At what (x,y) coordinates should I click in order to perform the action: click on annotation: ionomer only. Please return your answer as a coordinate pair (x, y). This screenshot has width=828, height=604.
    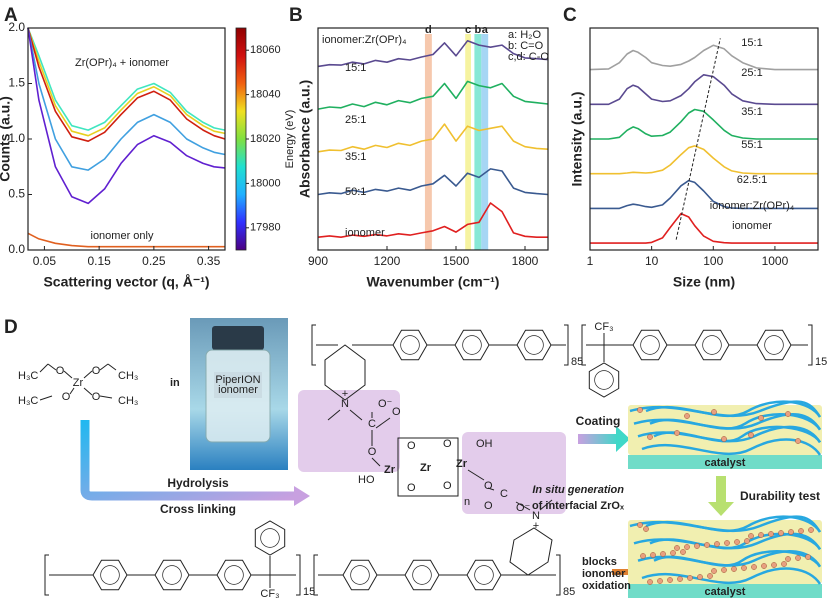
    Looking at the image, I should click on (122, 236).